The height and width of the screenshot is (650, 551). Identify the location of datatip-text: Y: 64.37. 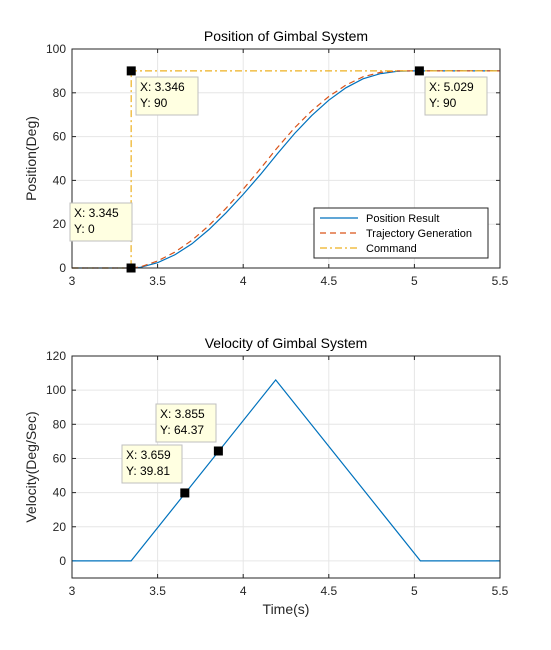
(182, 430).